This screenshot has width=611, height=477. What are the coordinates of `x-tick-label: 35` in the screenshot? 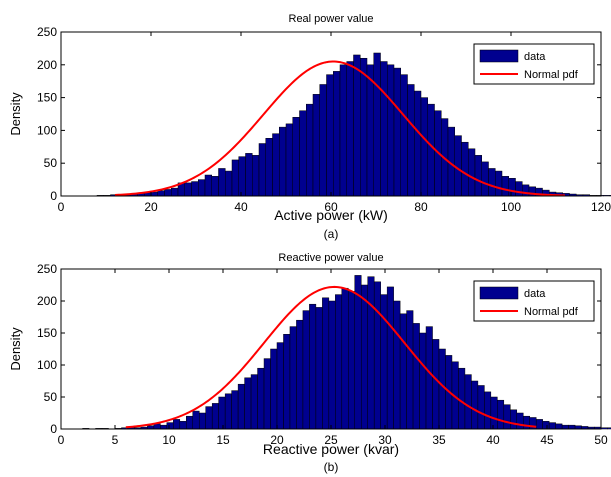 It's located at (439, 440).